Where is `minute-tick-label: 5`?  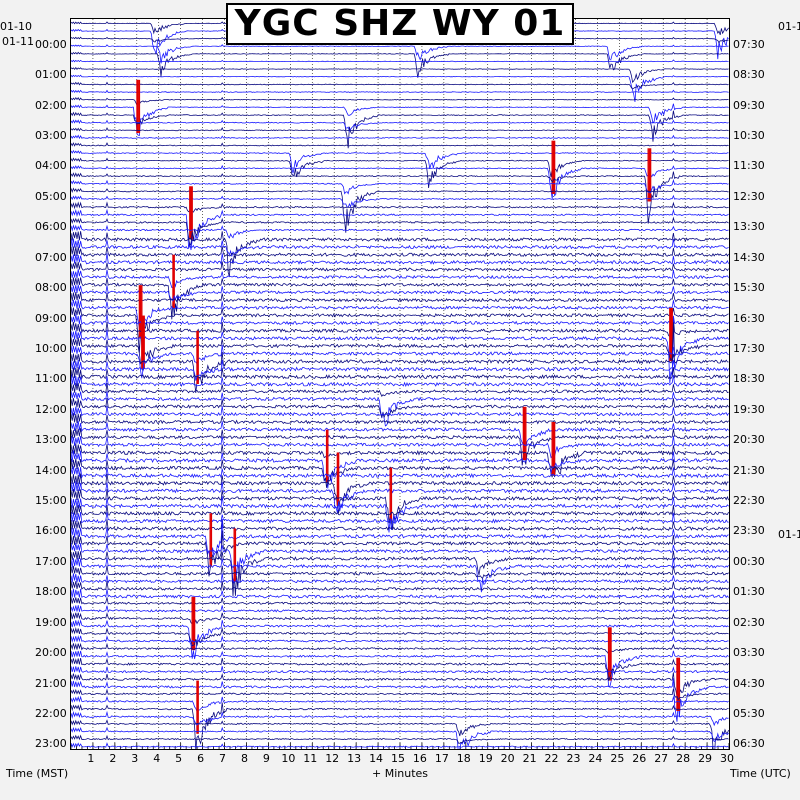
minute-tick-label: 5 is located at coordinates (179, 758).